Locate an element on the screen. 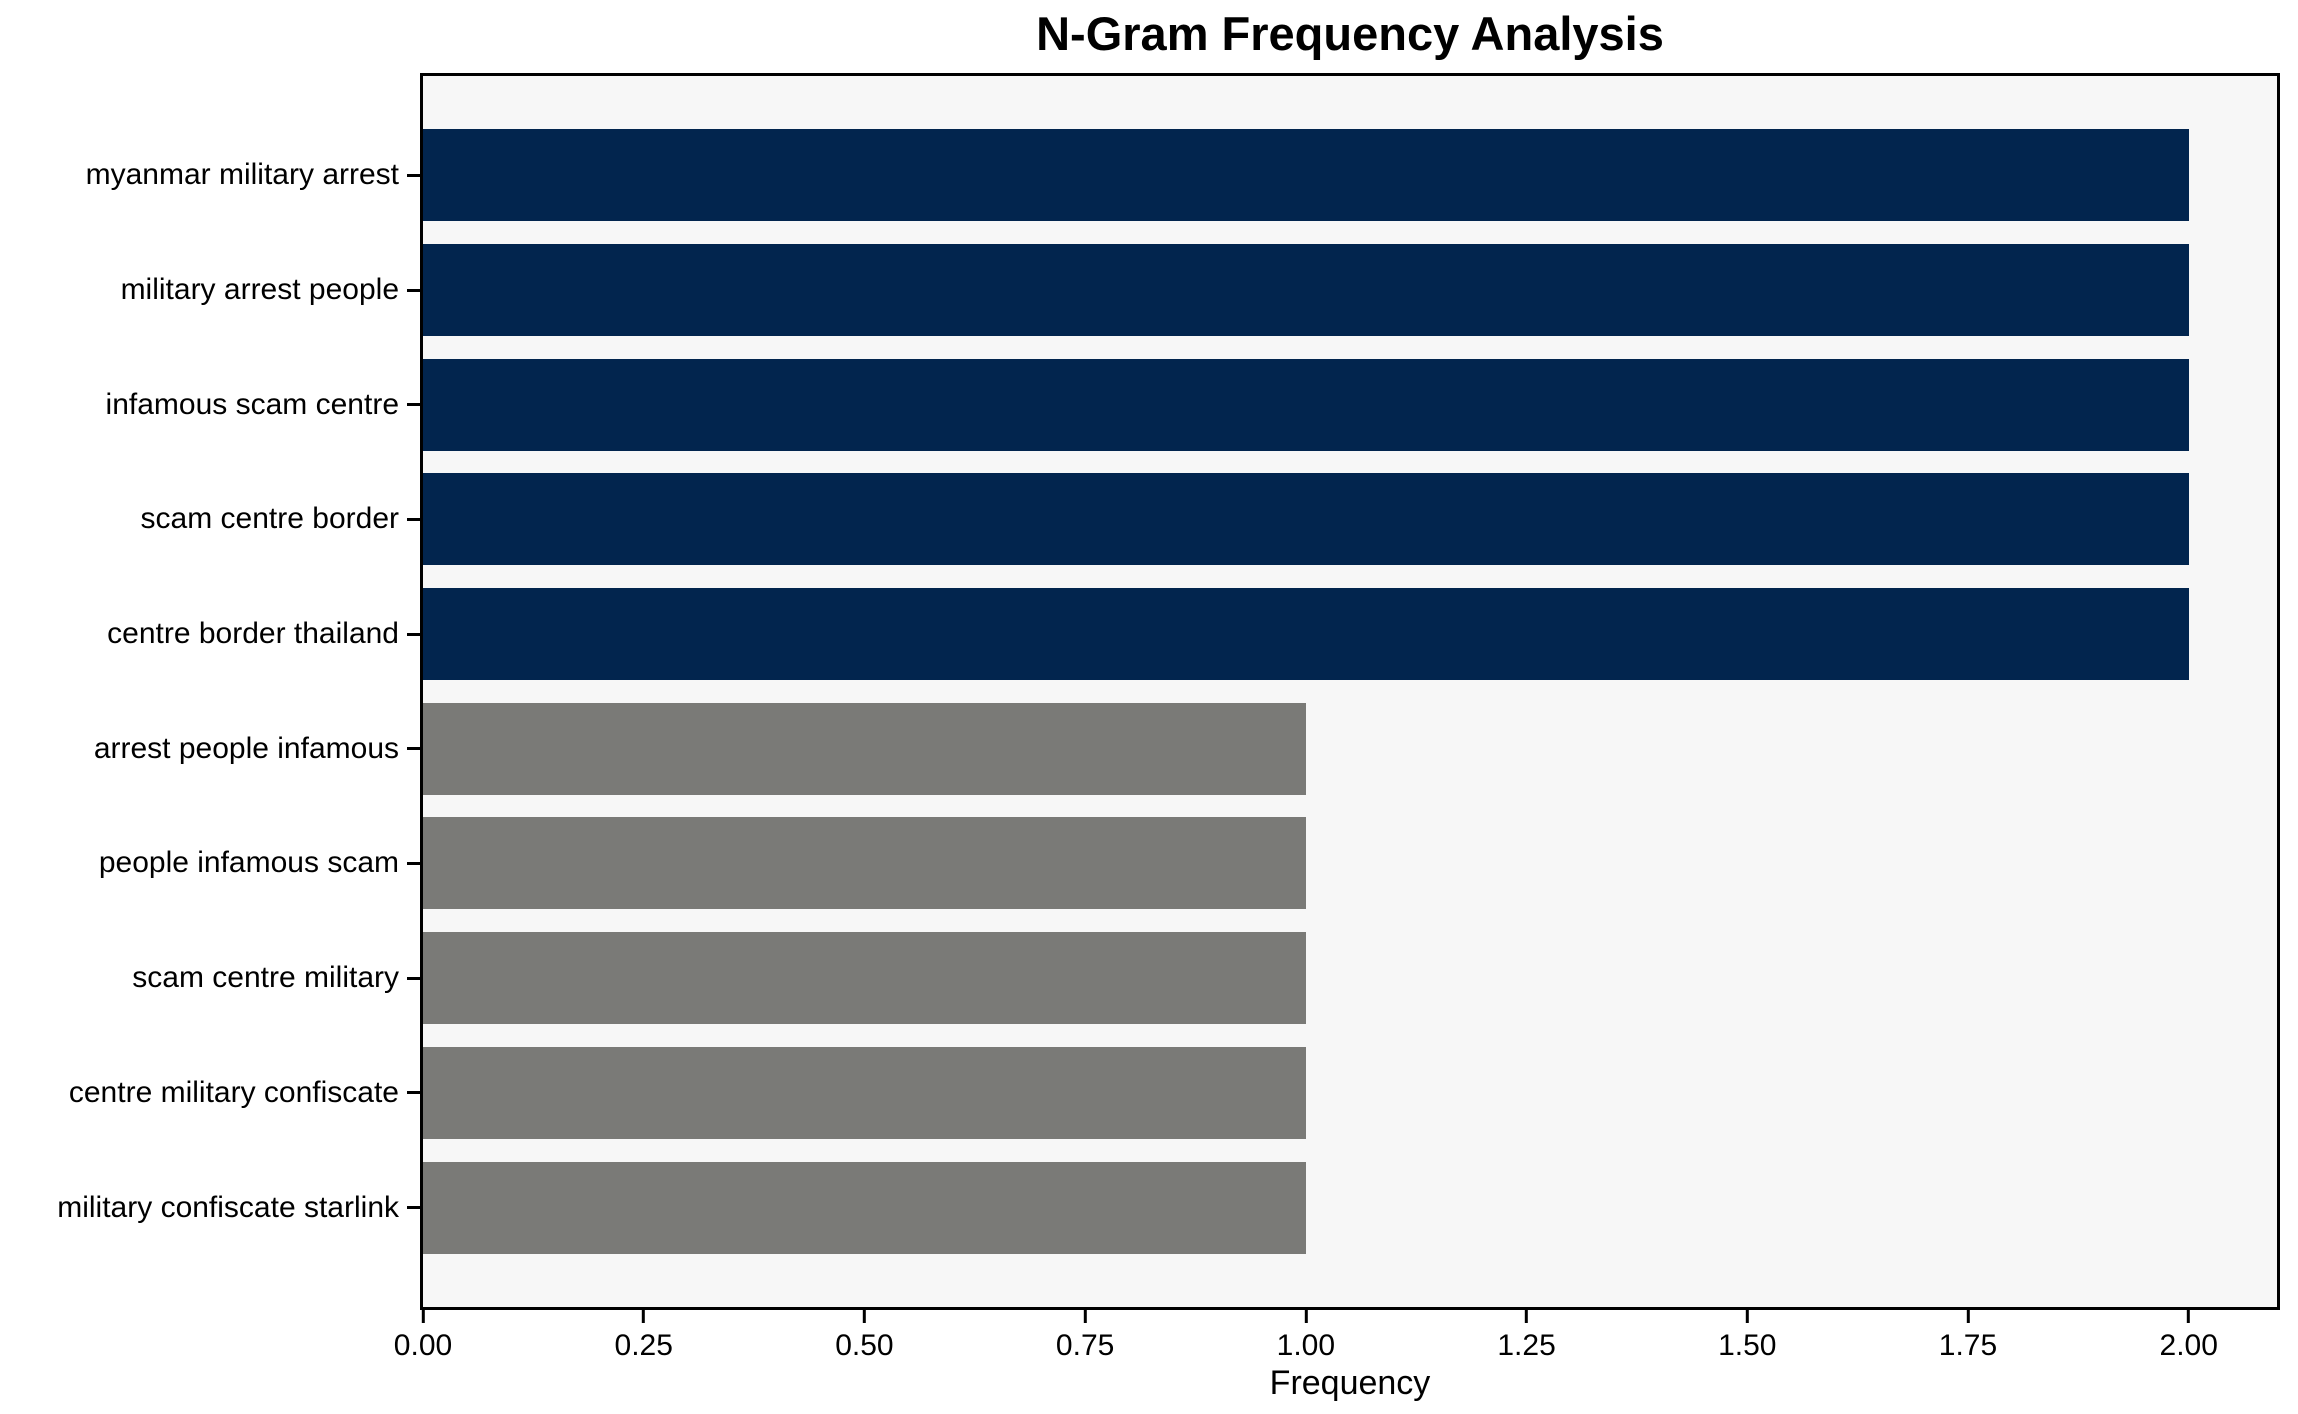  y-tick-label: scam centre border is located at coordinates (269, 519).